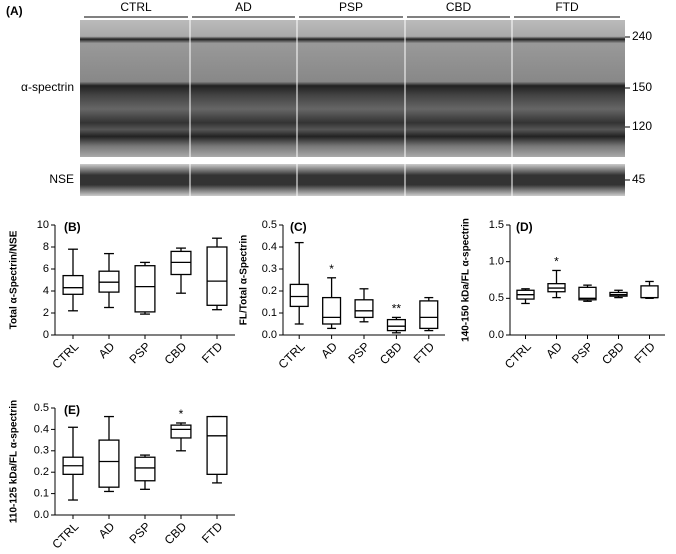 This screenshot has height=554, width=676. I want to click on row-label: NSE, so click(61, 179).